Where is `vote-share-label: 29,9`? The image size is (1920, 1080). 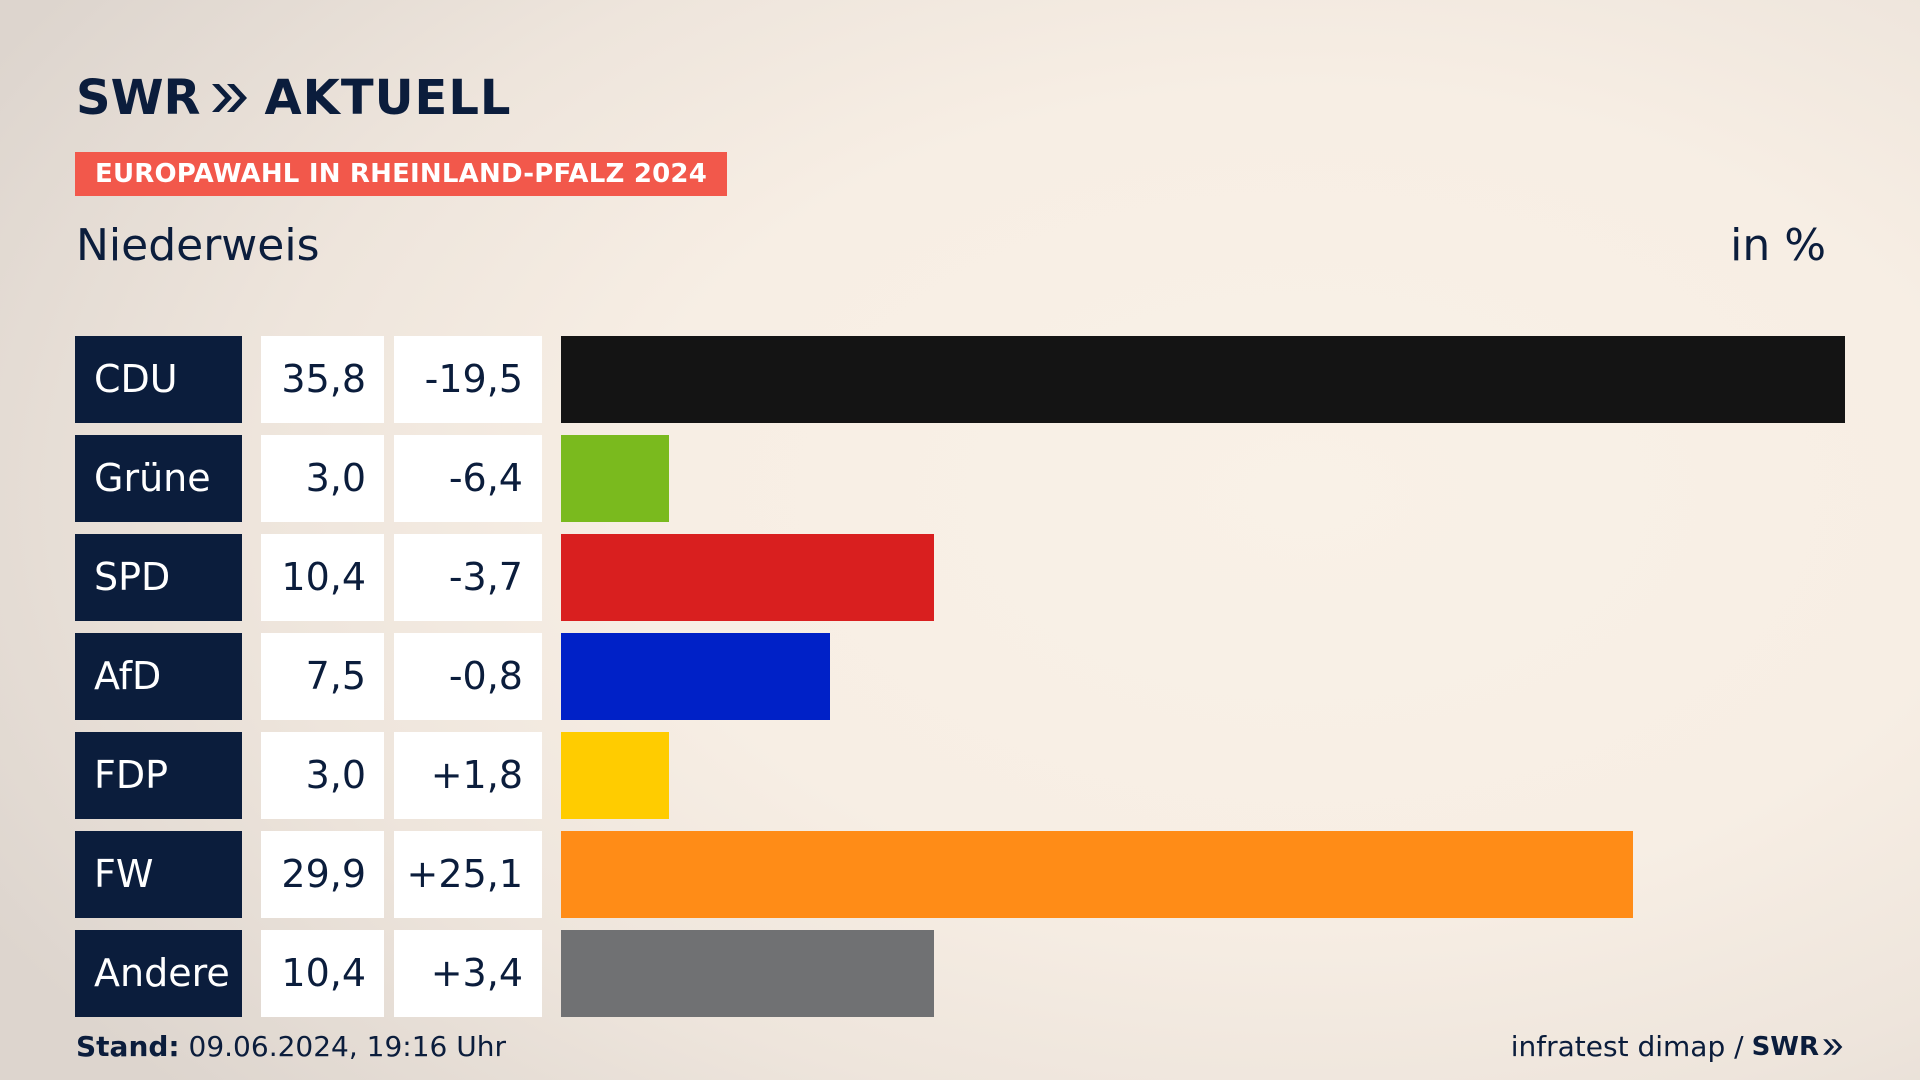
vote-share-label: 29,9 is located at coordinates (322, 874).